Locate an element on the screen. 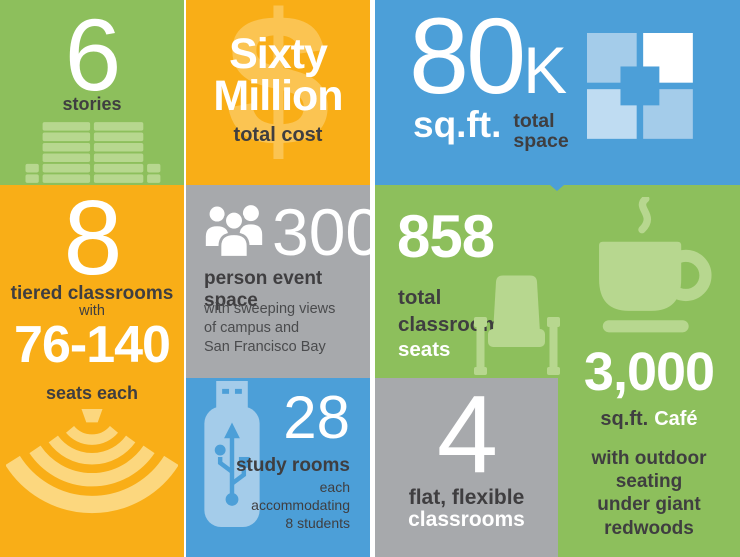 The height and width of the screenshot is (557, 740). flat-classrooms-value: 4 is located at coordinates (467, 437).